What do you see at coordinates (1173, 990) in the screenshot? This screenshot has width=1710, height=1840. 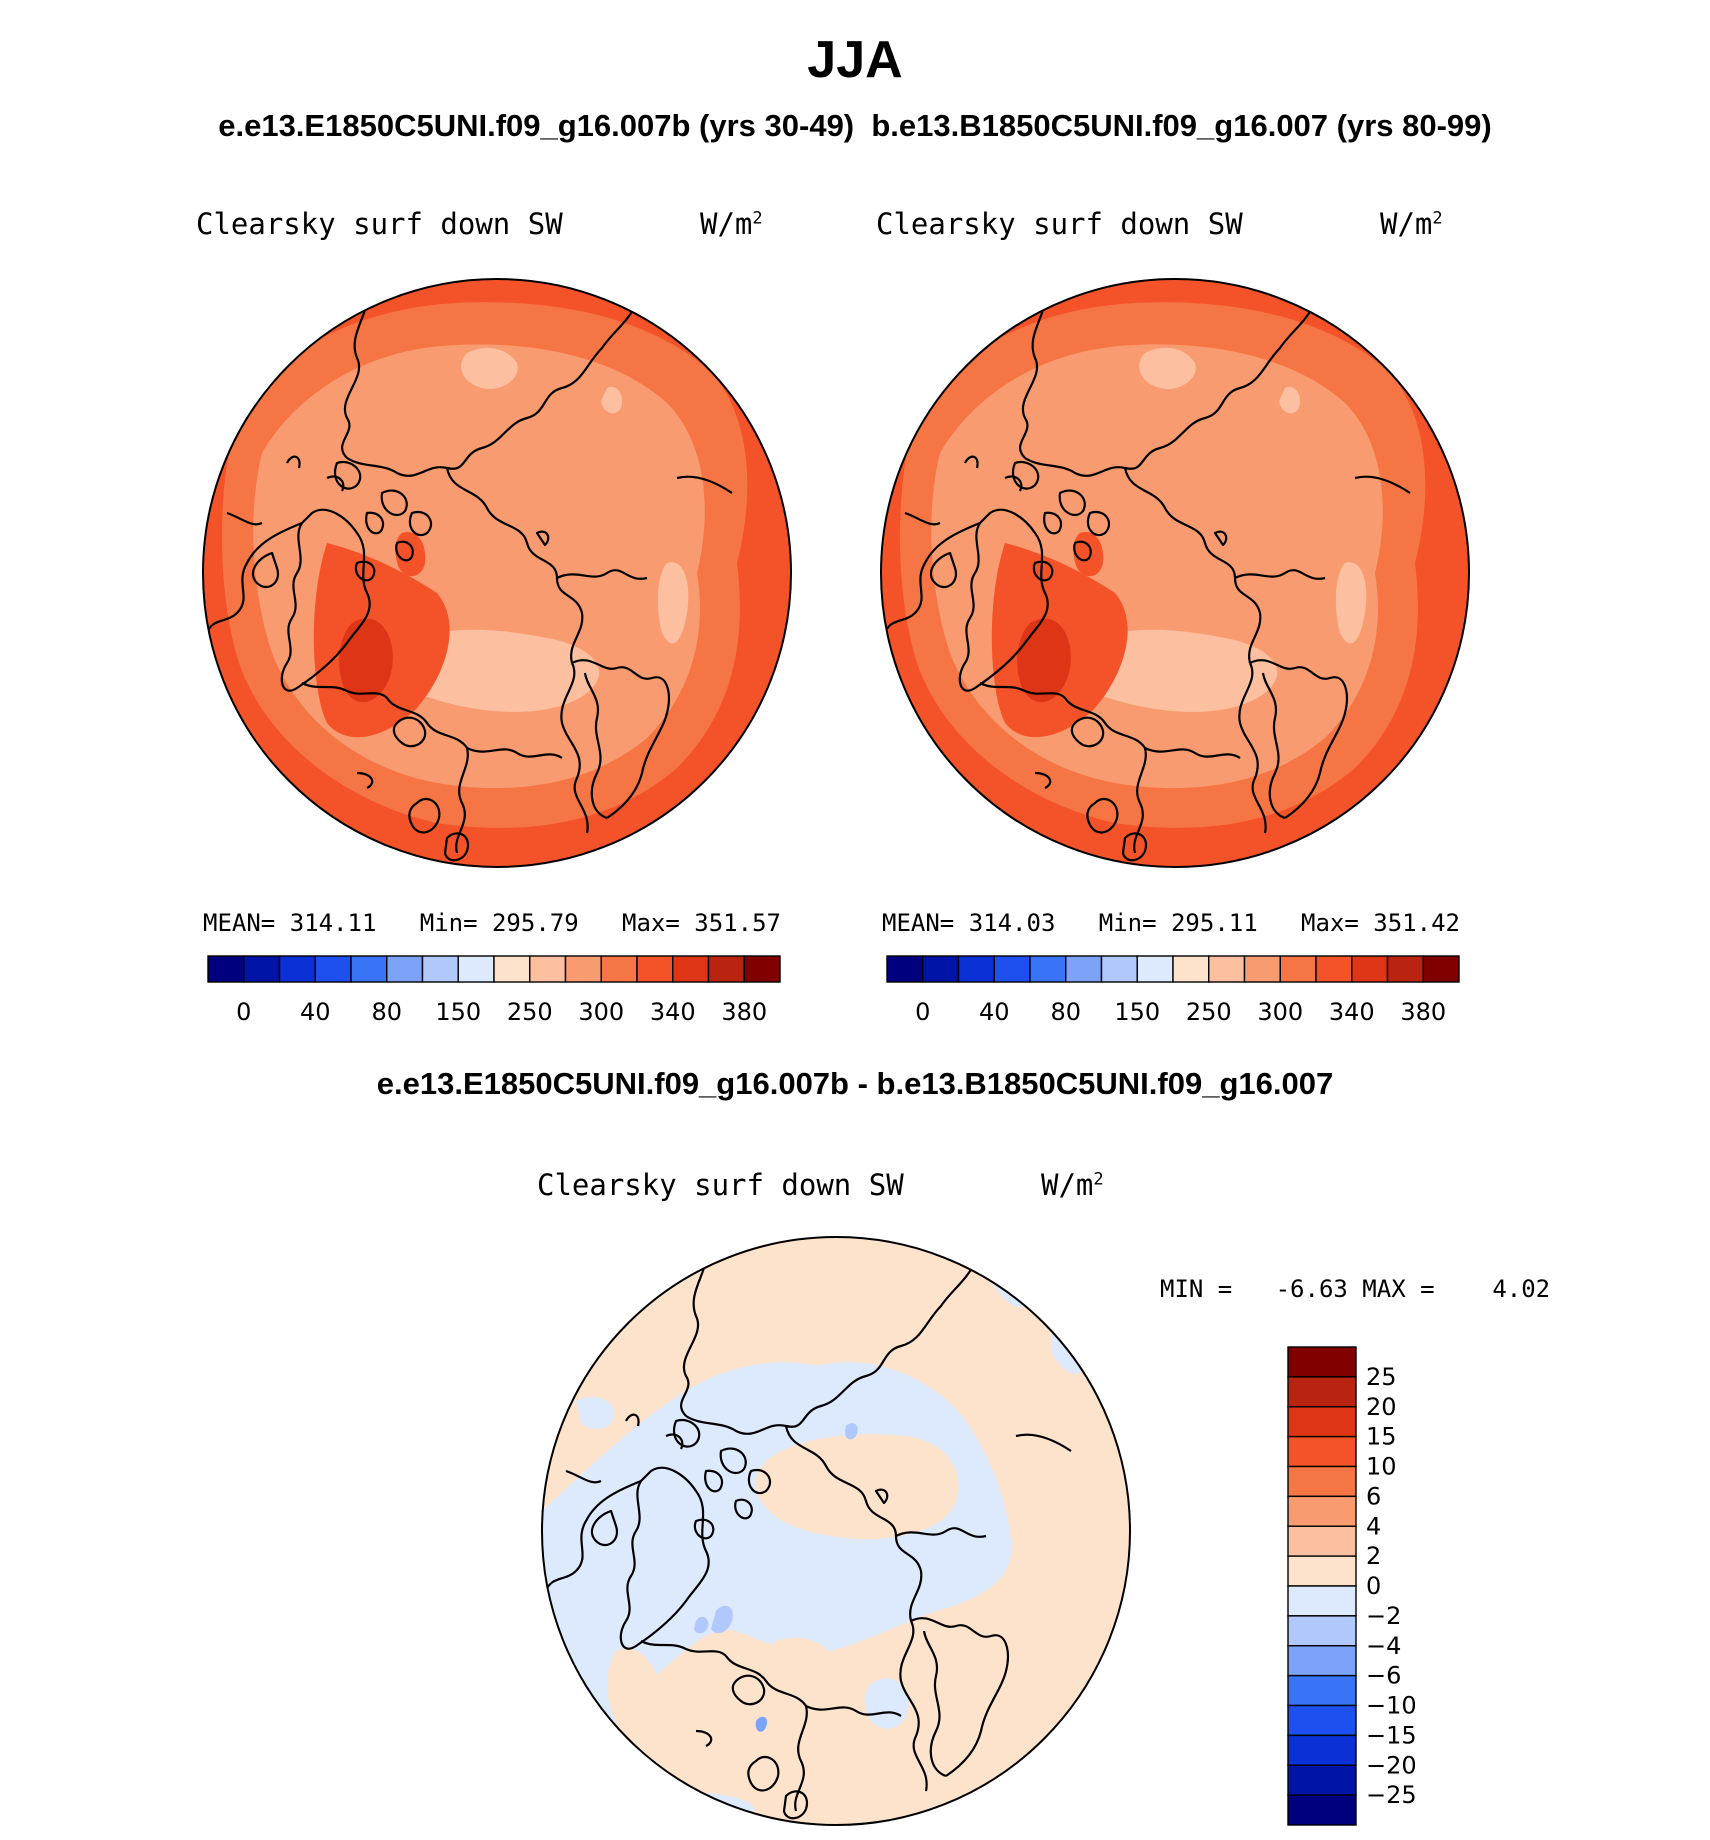 I see `panel2-colorbar: 0 40 80 150 250 300 340 380` at bounding box center [1173, 990].